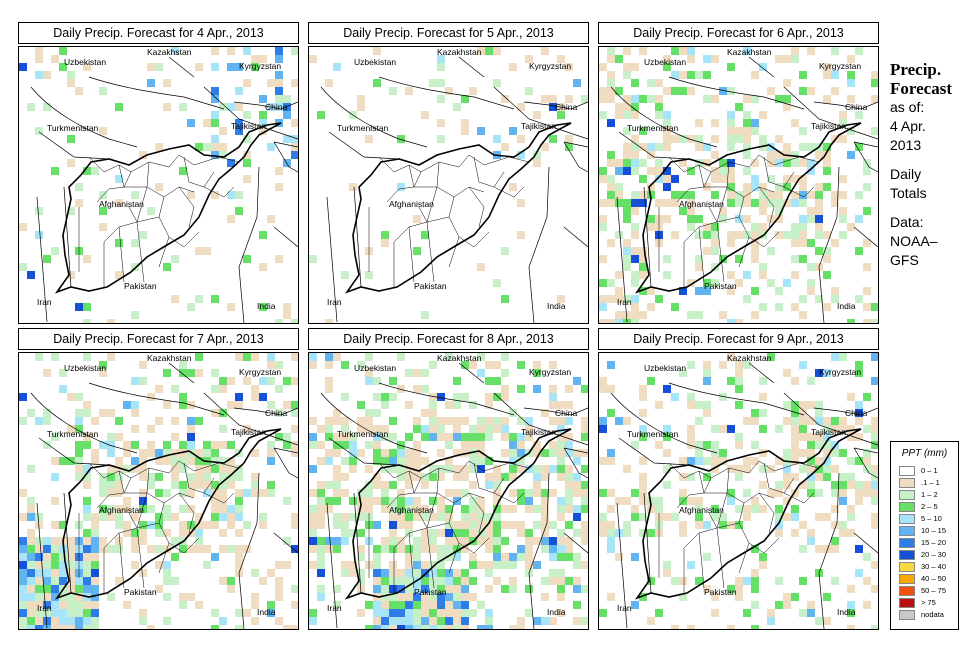 This screenshot has width=975, height=646. What do you see at coordinates (566, 107) in the screenshot?
I see `label-china: China` at bounding box center [566, 107].